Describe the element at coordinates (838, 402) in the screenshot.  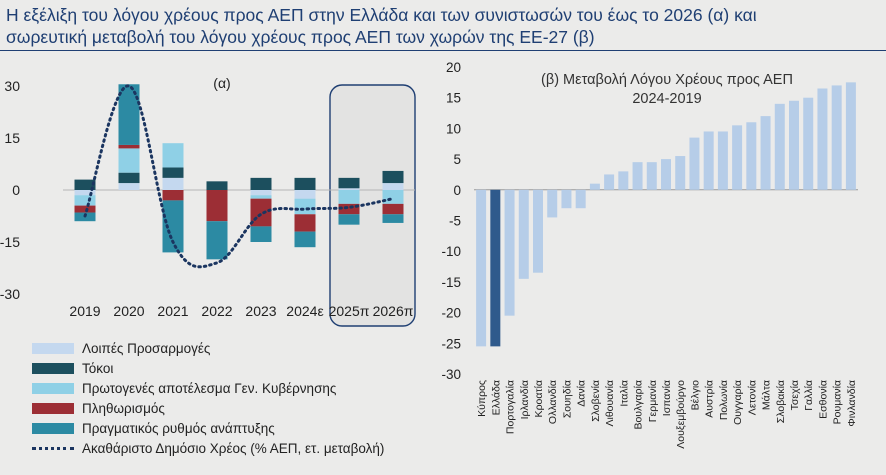
I see `x-tick-label-b: Ρουμανία` at that location.